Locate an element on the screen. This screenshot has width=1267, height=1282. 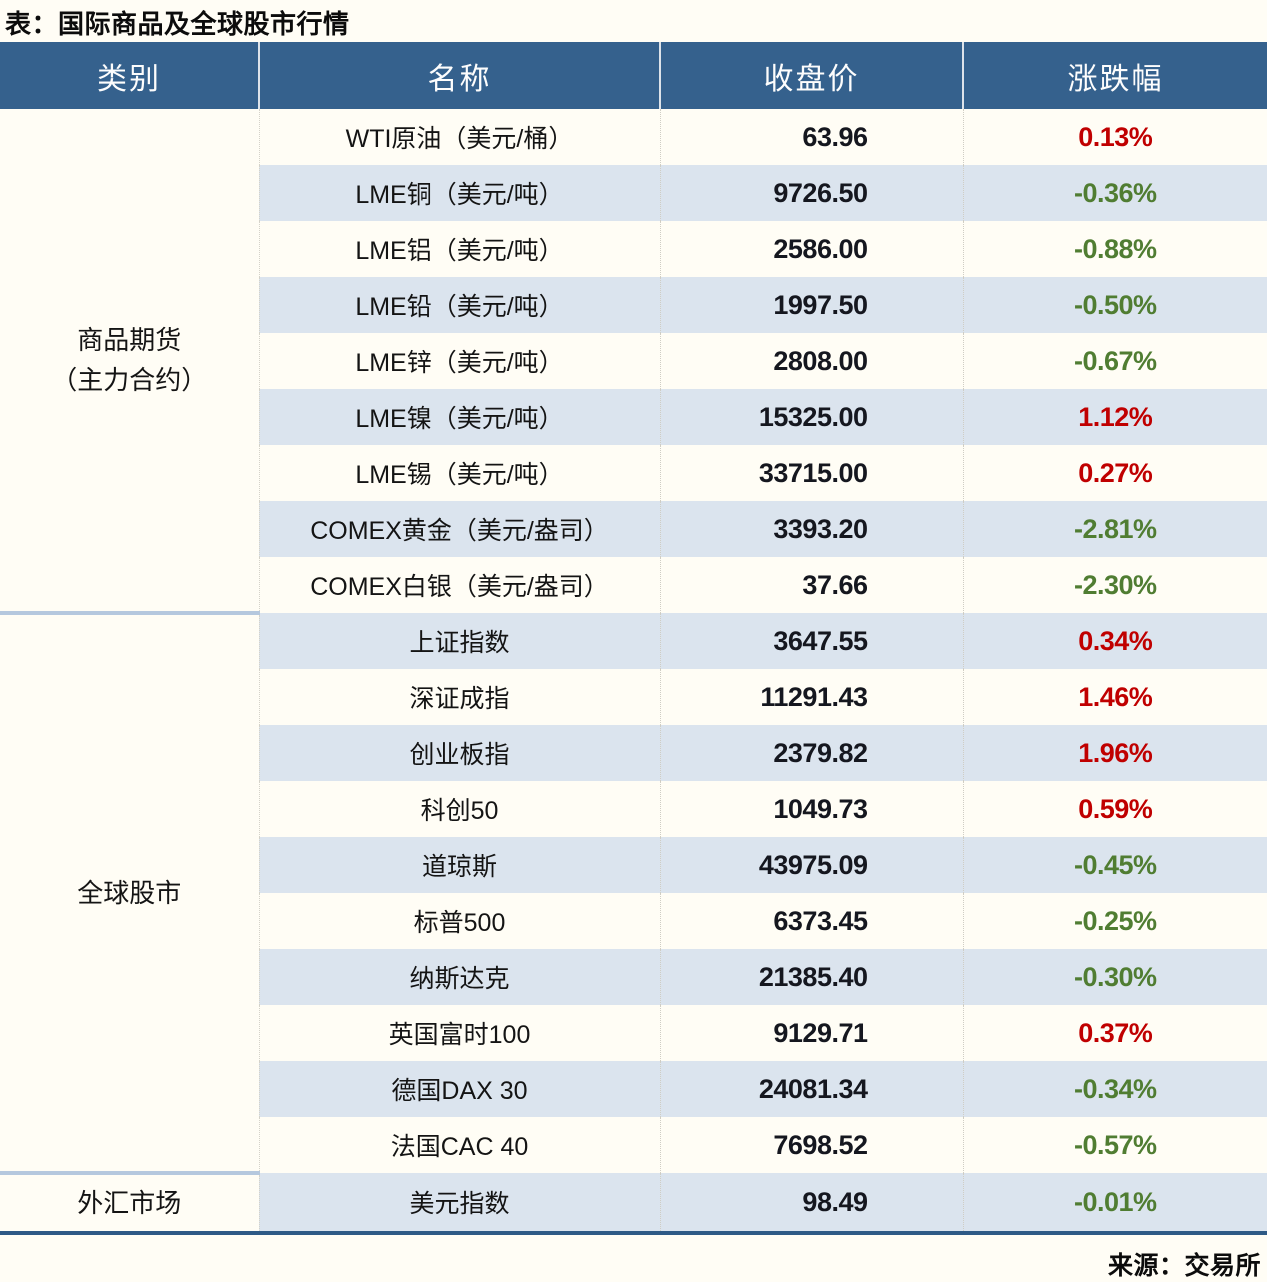
close-price-cell: 3393.20 is located at coordinates (811, 529).